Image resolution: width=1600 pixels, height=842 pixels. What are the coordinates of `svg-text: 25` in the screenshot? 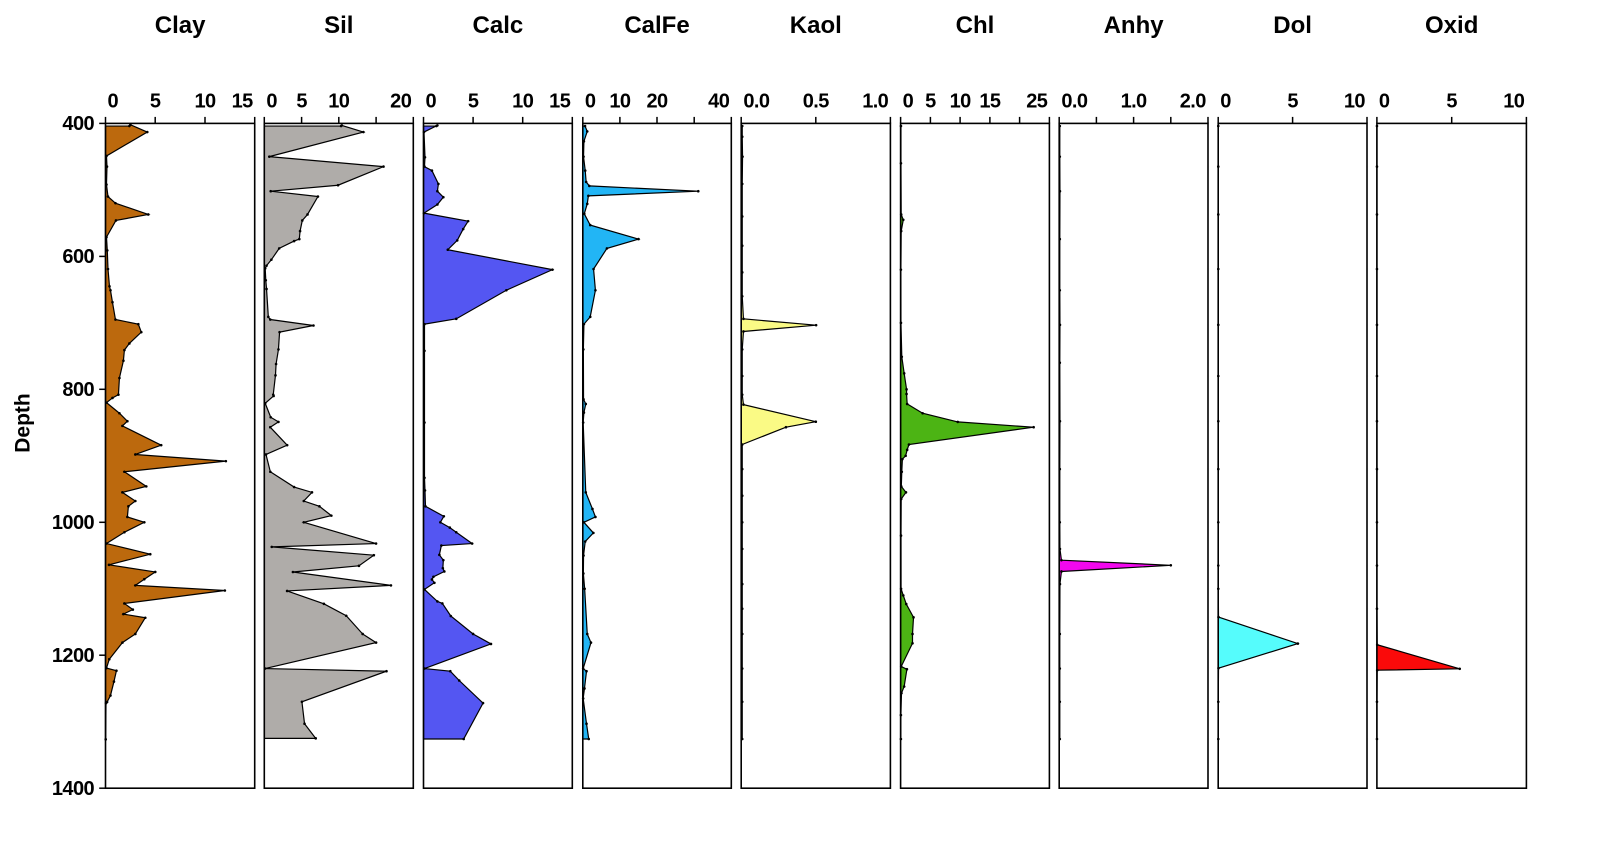 It's located at (1037, 102).